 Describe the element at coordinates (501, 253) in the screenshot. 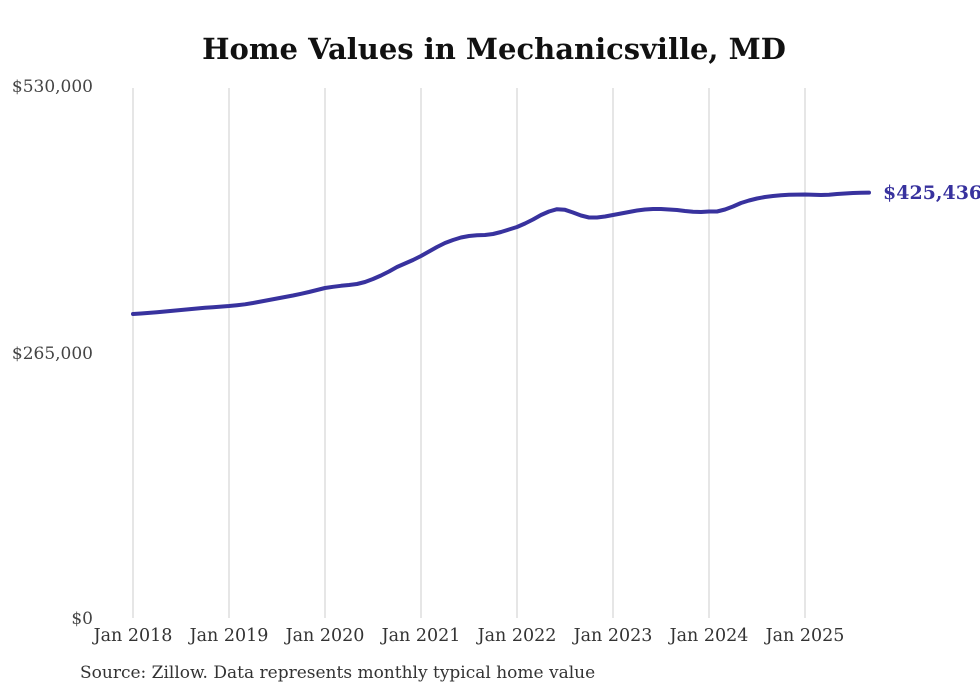

I see `home-value-line-series` at that location.